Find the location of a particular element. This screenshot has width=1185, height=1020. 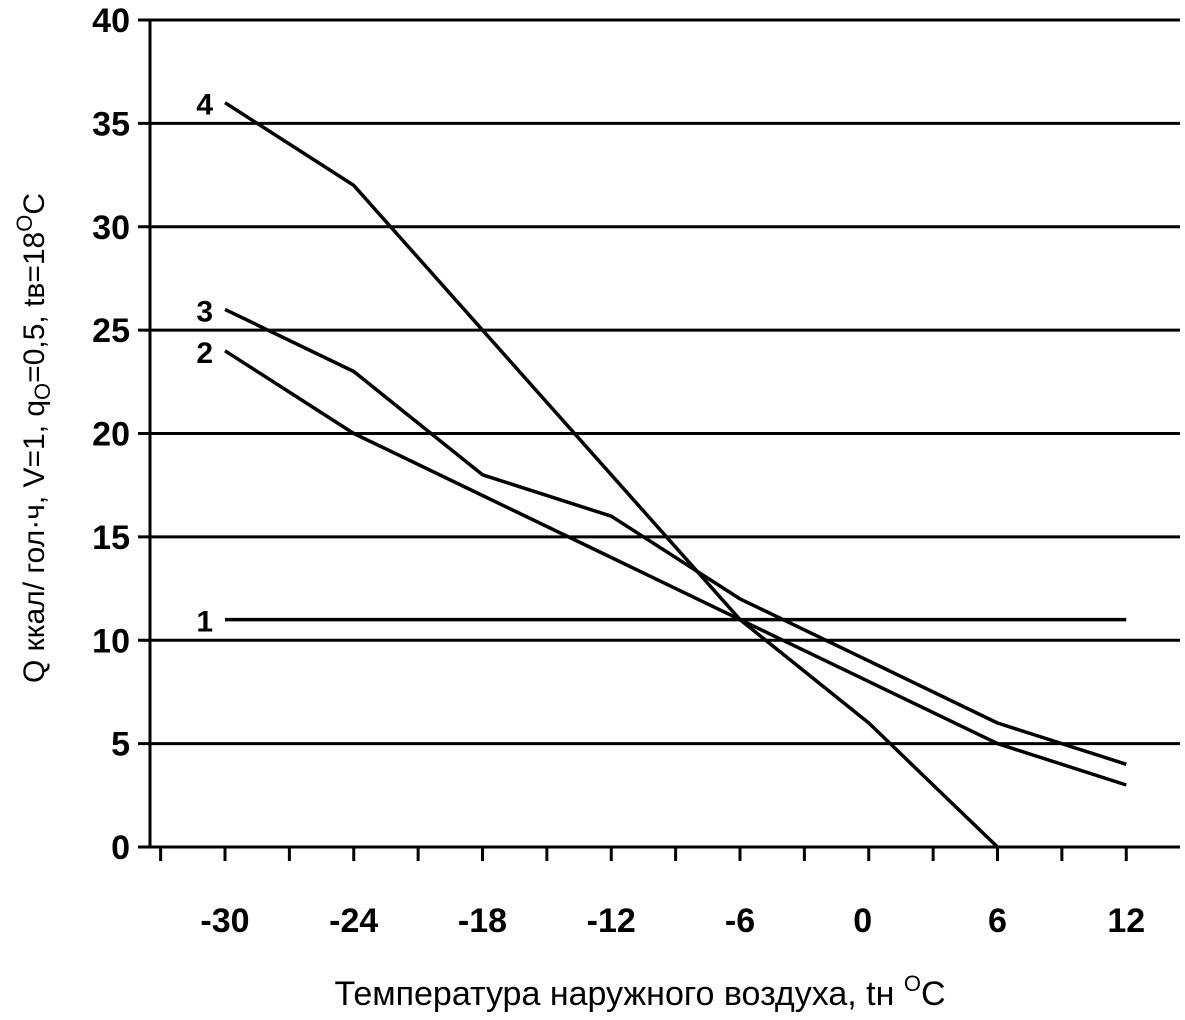

x-axis-label: Температура наружного воздуха, tн OC is located at coordinates (639, 992).